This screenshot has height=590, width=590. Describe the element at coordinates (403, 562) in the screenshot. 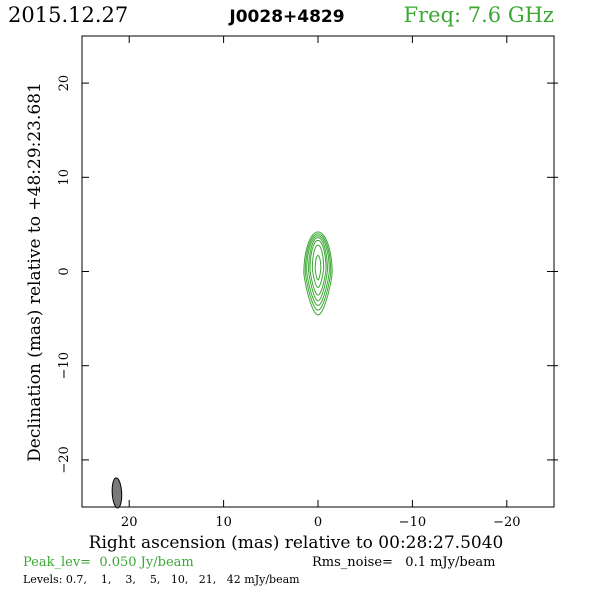

I see `rms-noise-text: Rms_noise= 0.1 mJy/beam` at that location.